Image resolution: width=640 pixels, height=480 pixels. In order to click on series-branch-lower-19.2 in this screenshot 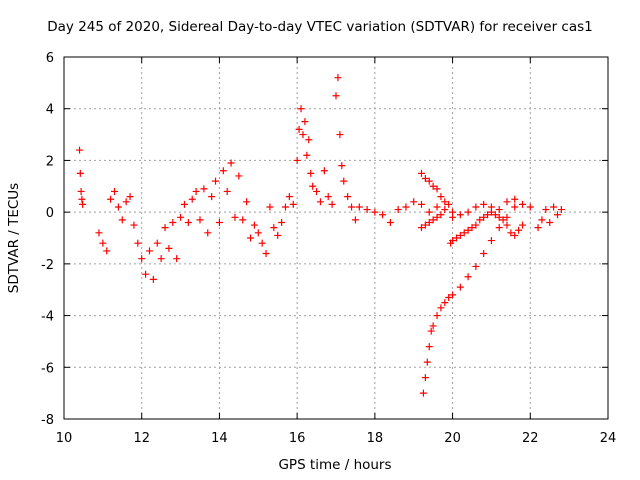, I will do `click(431, 221)`.